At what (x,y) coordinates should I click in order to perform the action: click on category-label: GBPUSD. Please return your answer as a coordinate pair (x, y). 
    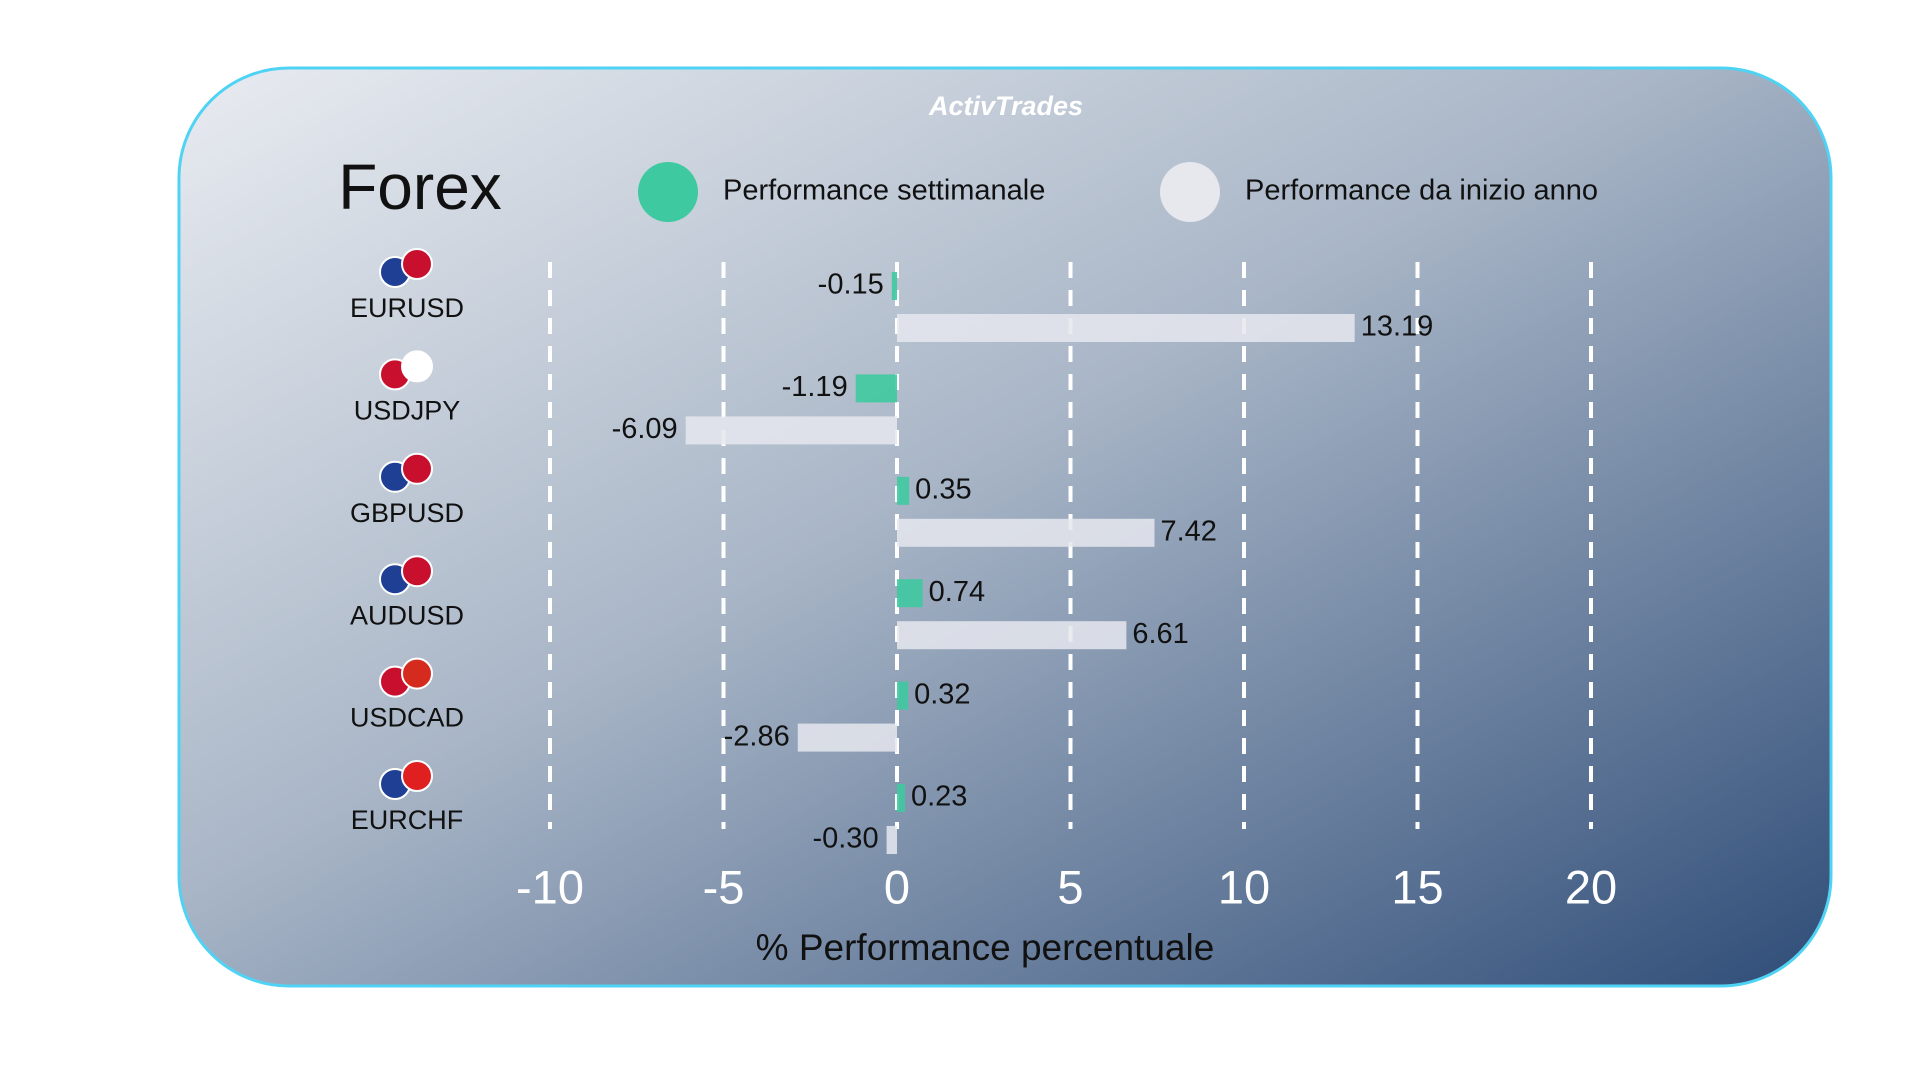
    Looking at the image, I should click on (407, 513).